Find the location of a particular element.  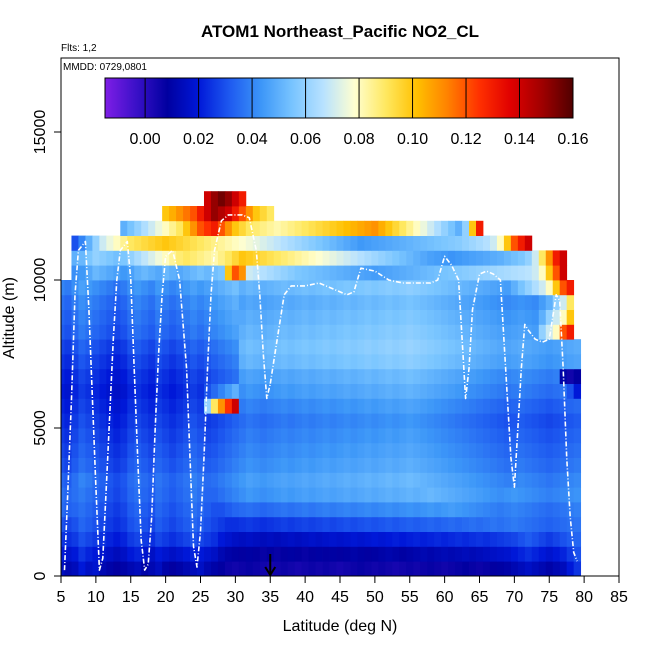

x-tick-label: 80 is located at coordinates (584, 597).